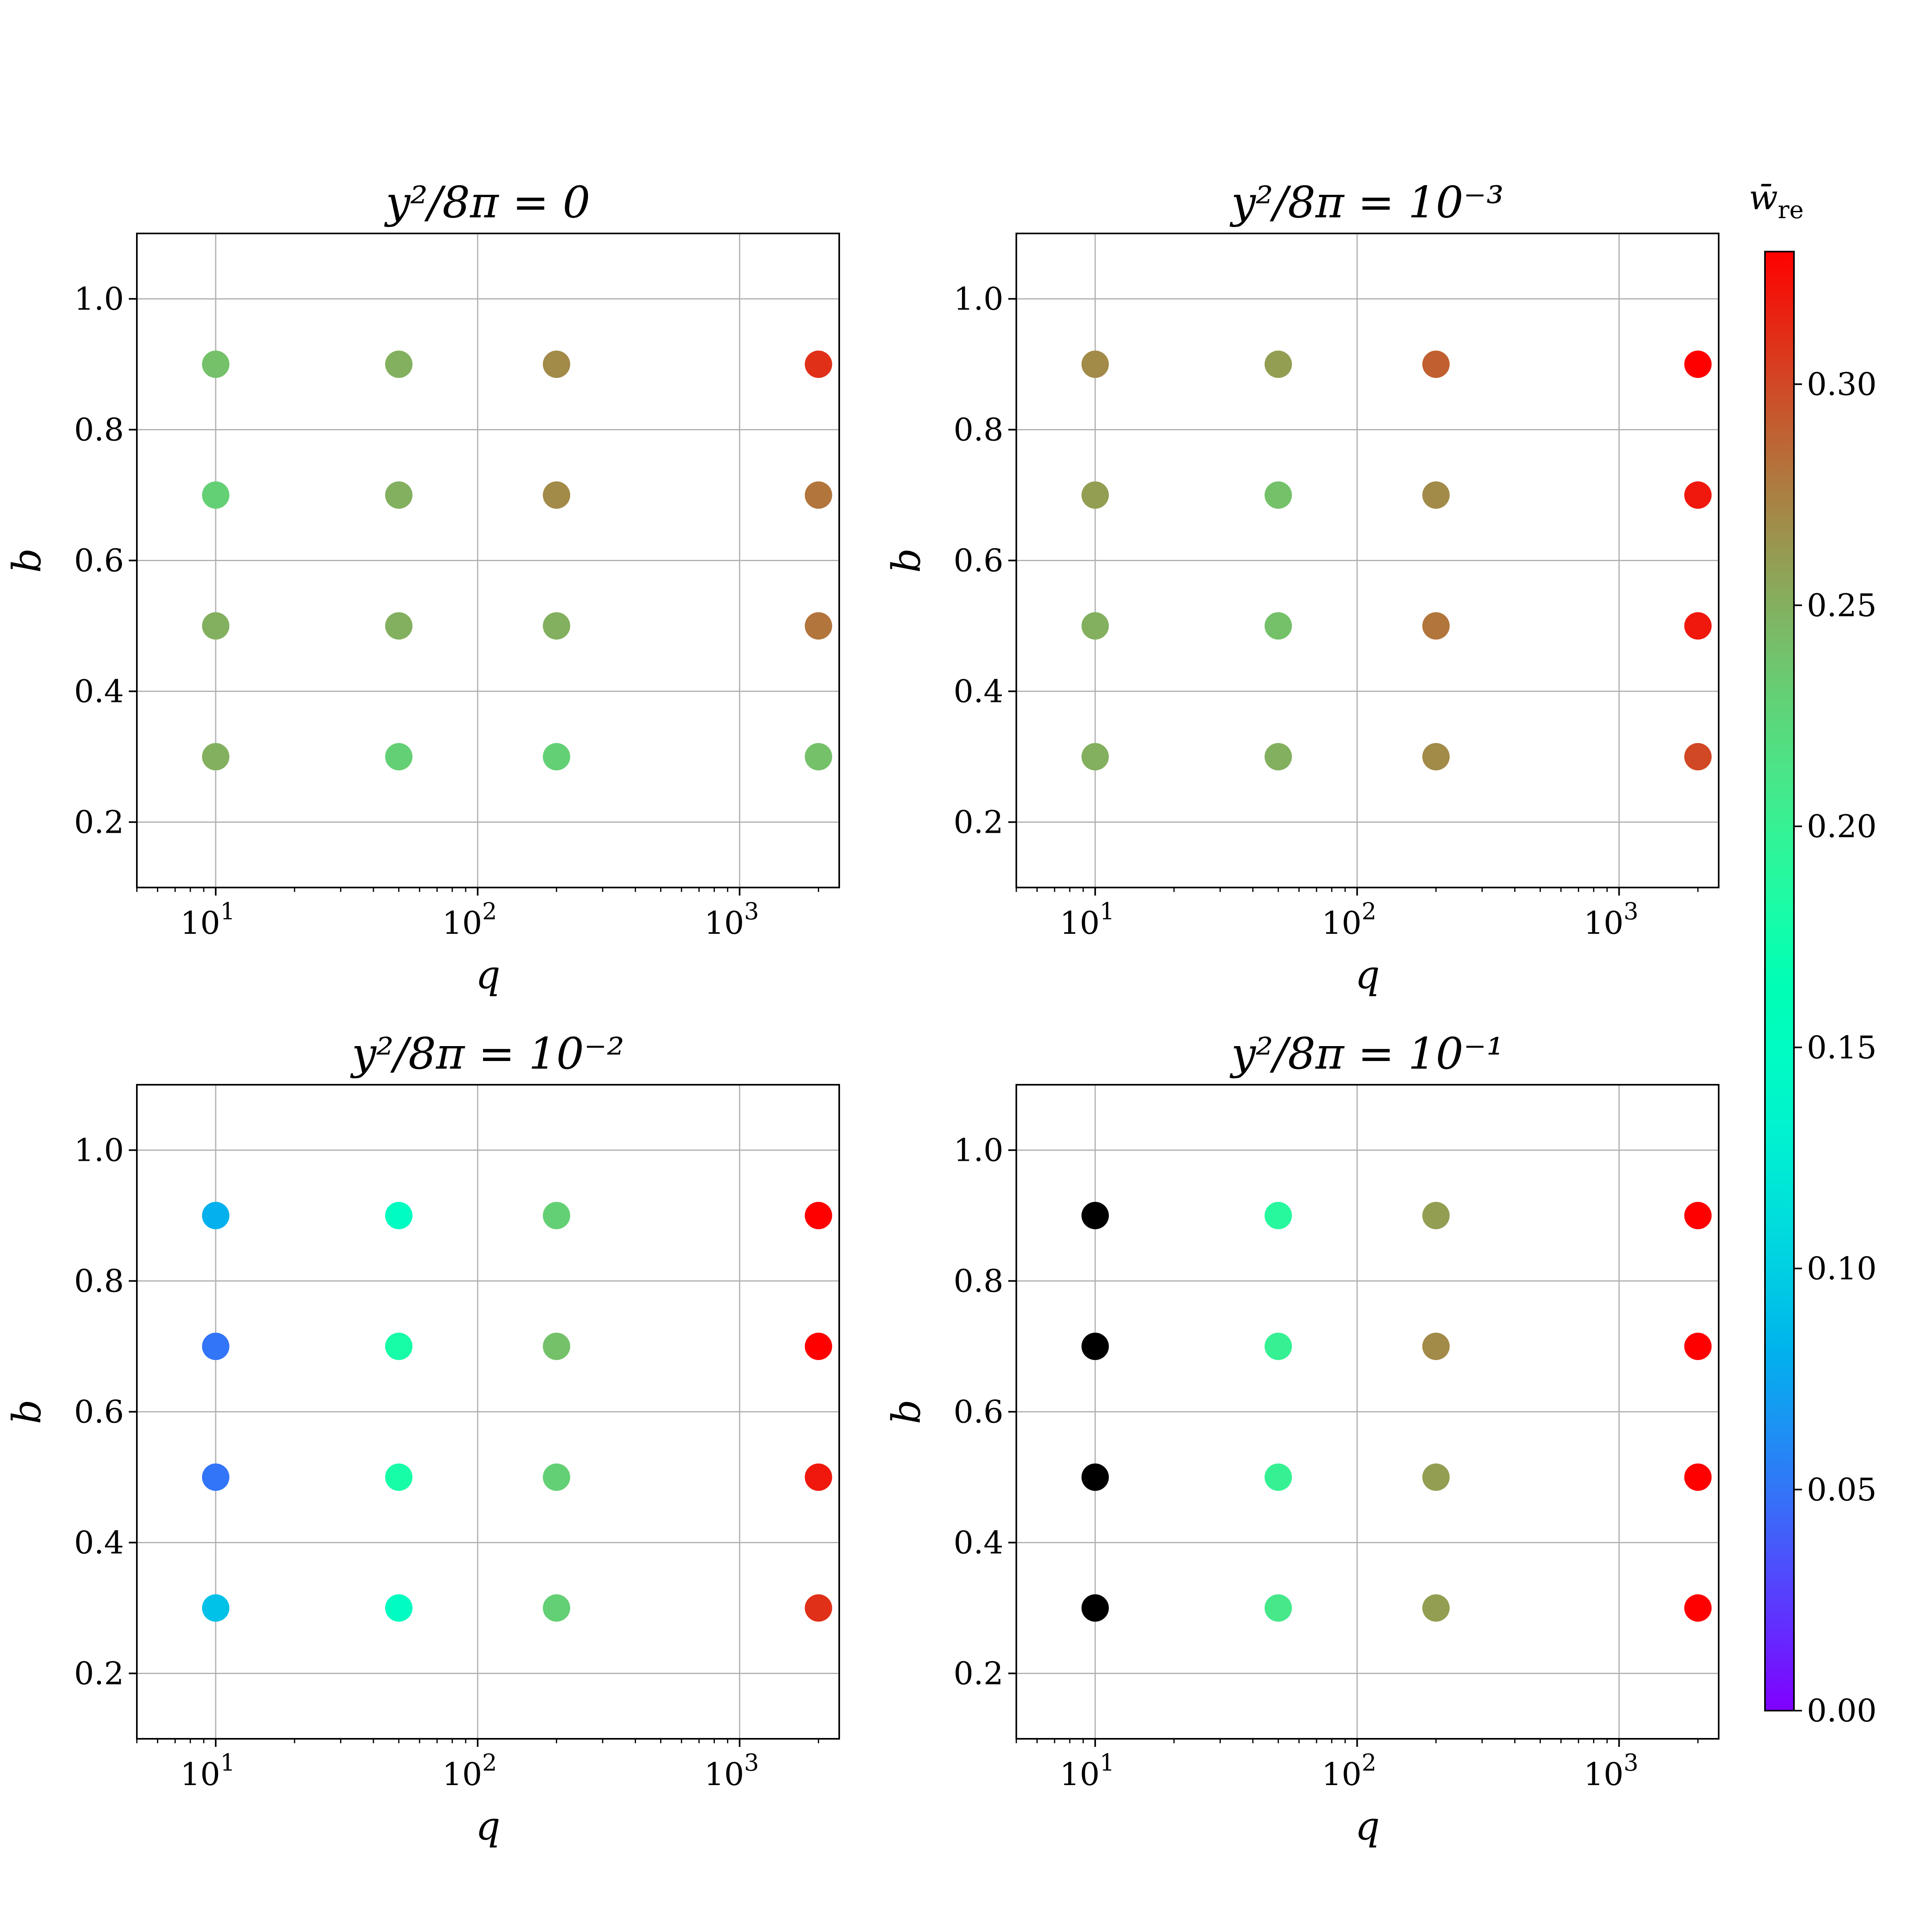  I want to click on panel-title: y²/8π = 10⁻², so click(487, 1054).